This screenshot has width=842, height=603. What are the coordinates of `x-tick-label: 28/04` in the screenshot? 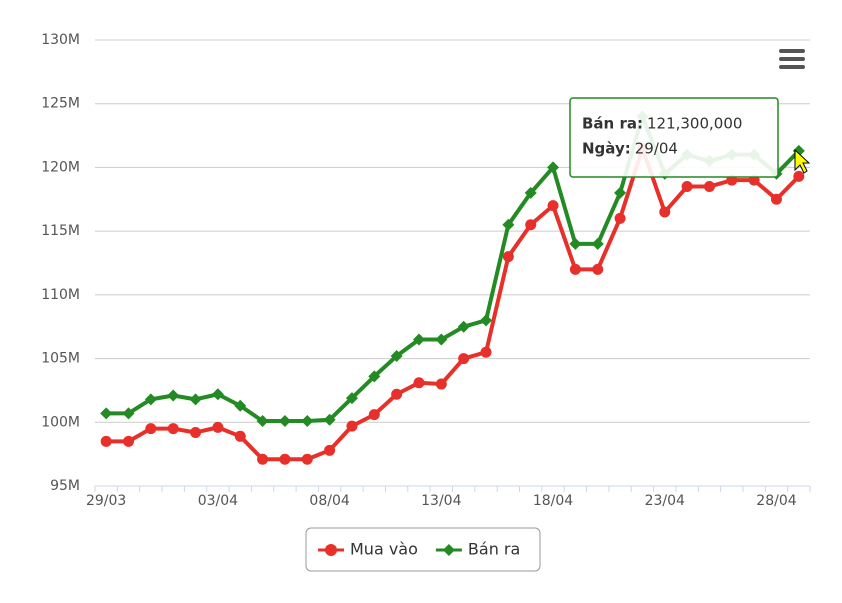 It's located at (776, 501).